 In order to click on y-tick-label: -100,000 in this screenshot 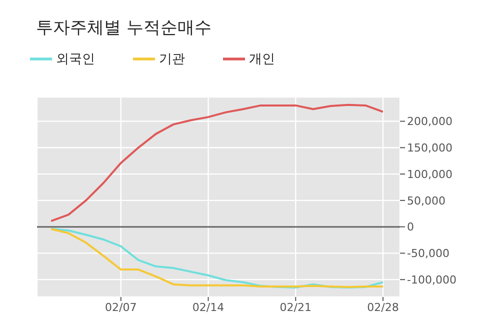, I will do `click(431, 279)`.